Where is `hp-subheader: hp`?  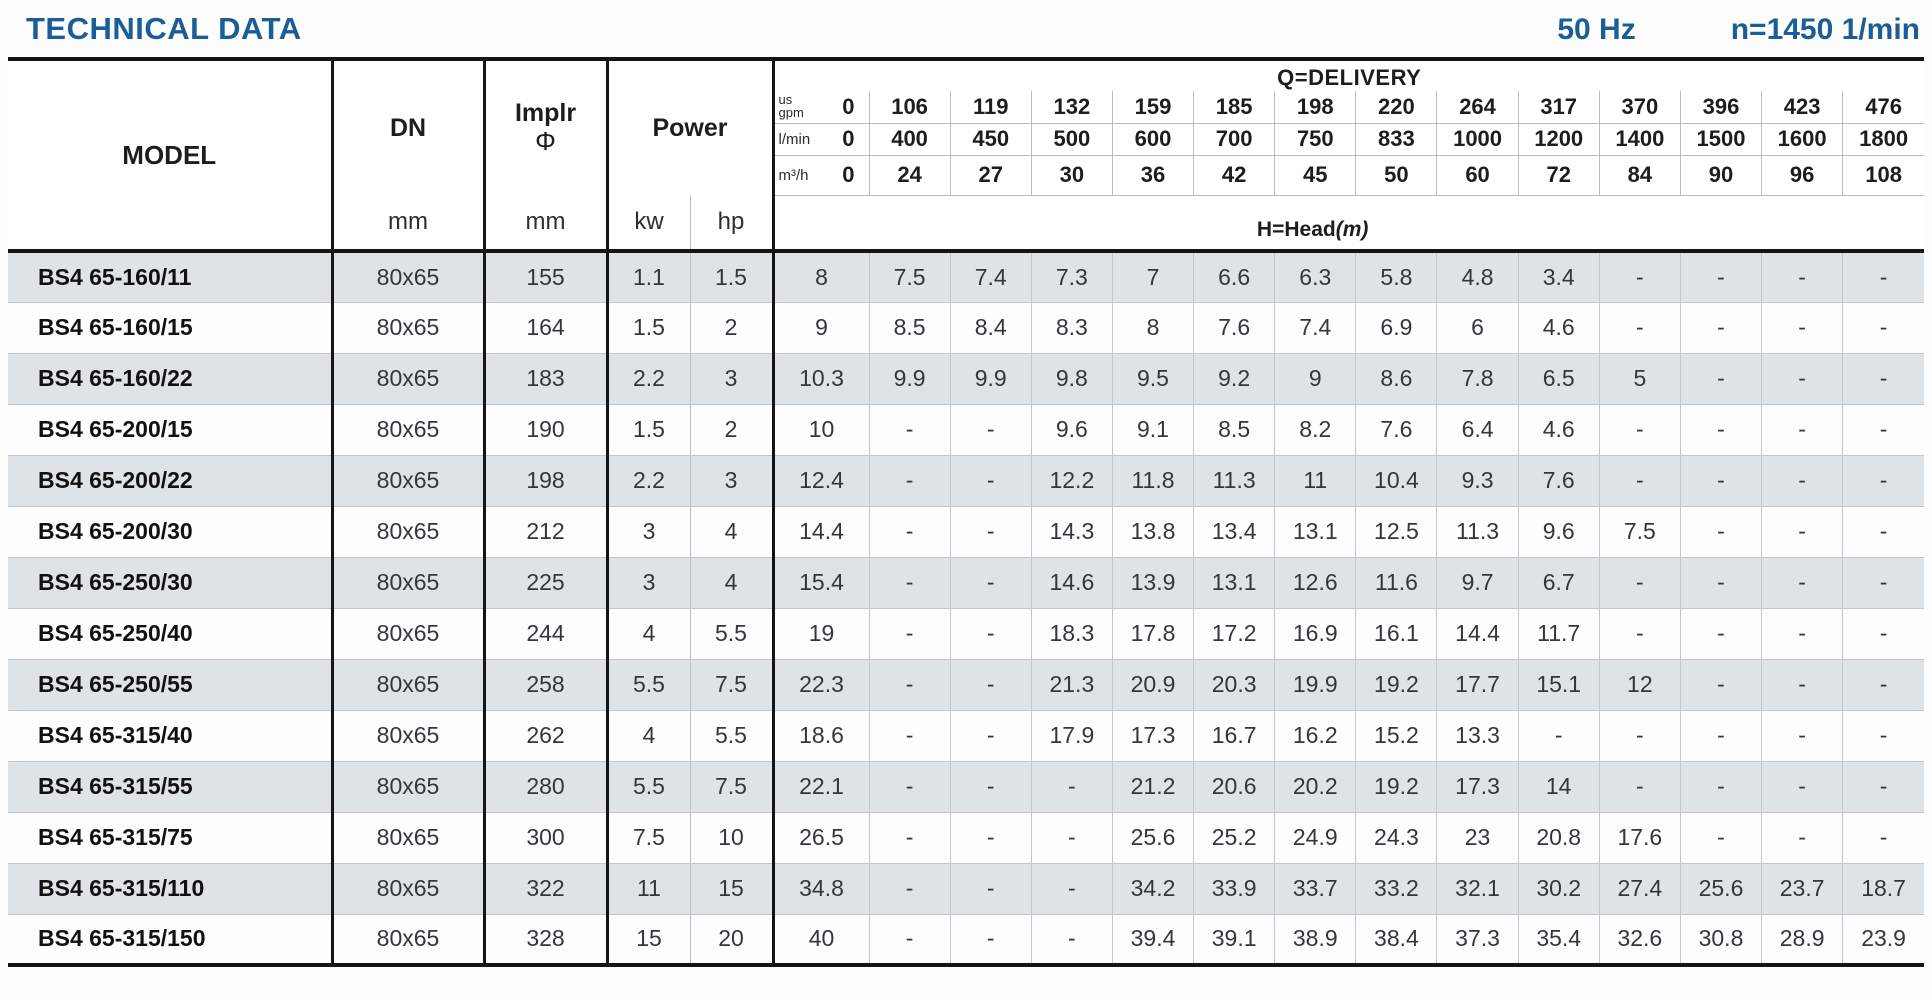
hp-subheader: hp is located at coordinates (732, 224).